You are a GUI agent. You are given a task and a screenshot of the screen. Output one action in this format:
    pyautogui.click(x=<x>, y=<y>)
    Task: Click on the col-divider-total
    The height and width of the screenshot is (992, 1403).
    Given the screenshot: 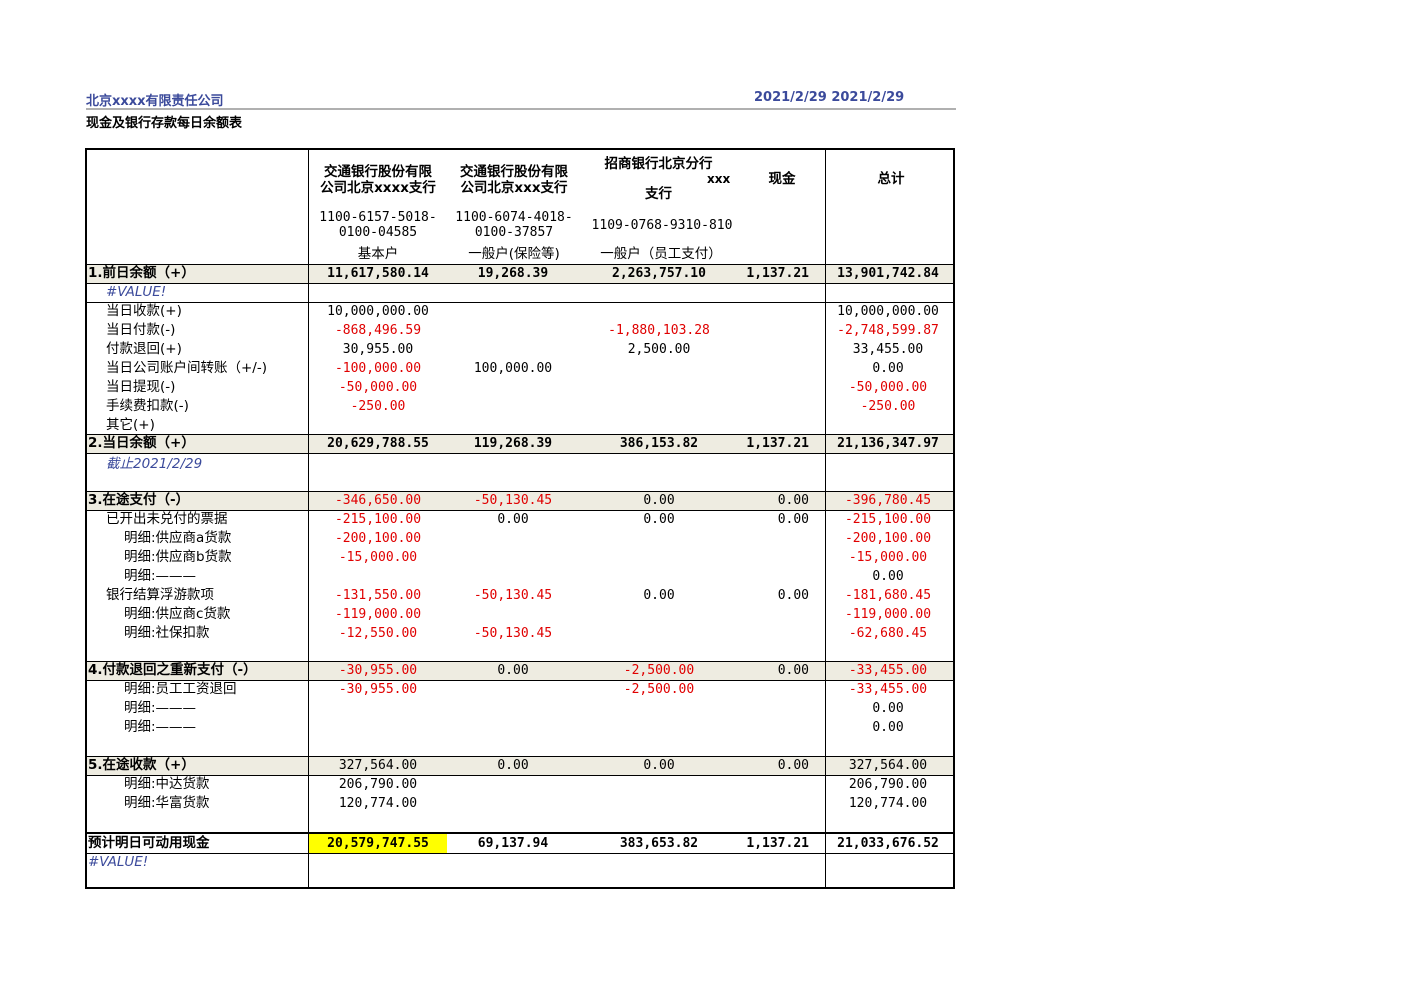 What is the action you would take?
    pyautogui.click(x=825, y=518)
    